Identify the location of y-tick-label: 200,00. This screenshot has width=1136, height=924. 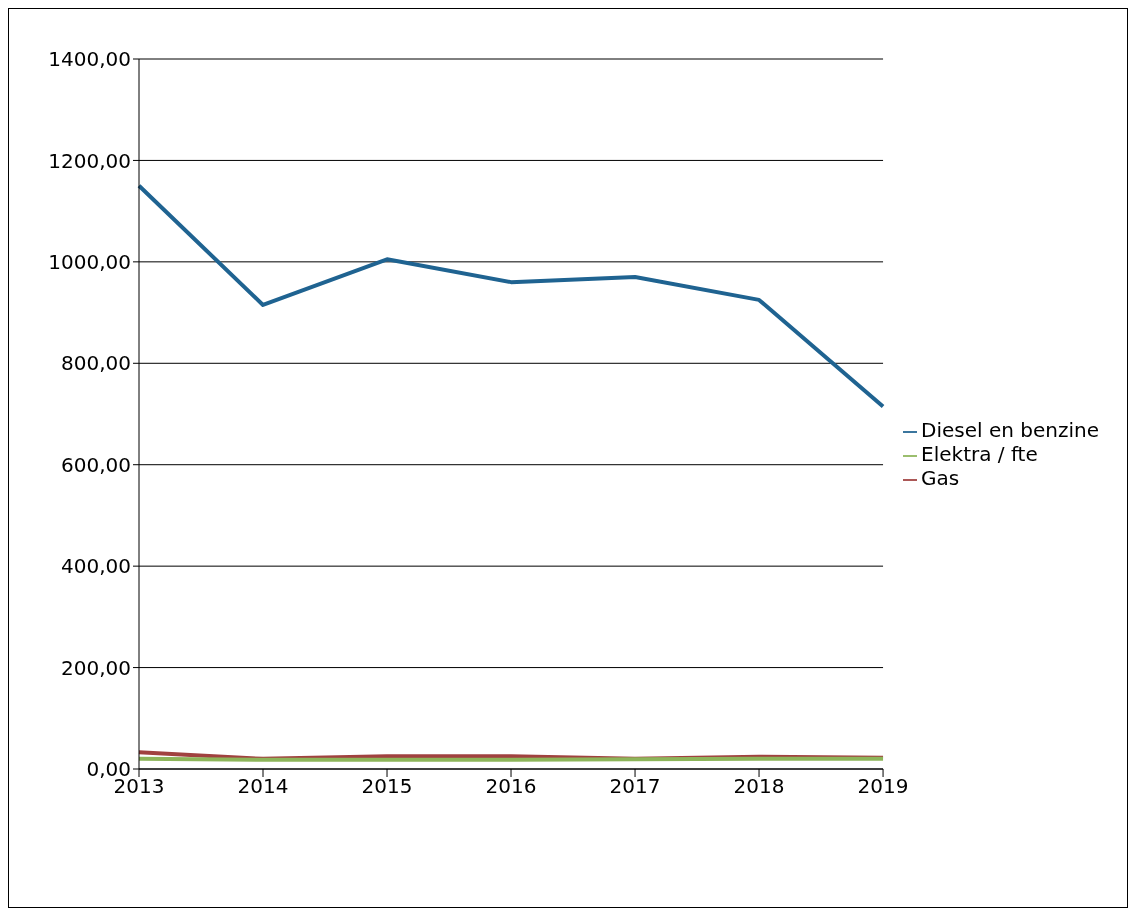
(96, 667).